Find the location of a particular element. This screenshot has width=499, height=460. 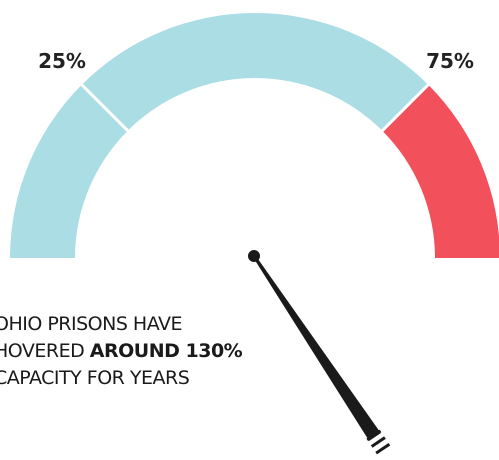

needle-shaft is located at coordinates (316, 348).